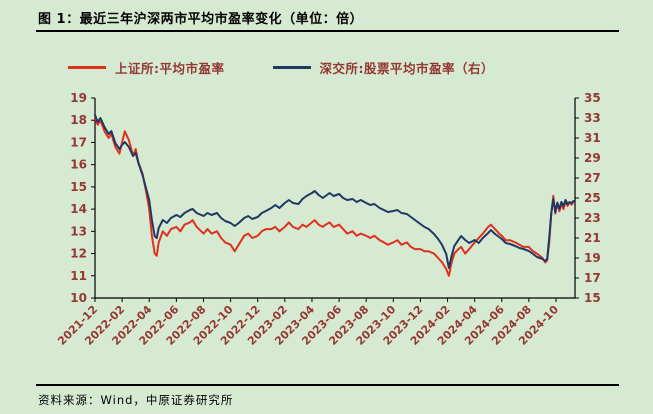 This screenshot has height=414, width=653. Describe the element at coordinates (291, 67) in the screenshot. I see `szse-line-swatch-icon` at that location.